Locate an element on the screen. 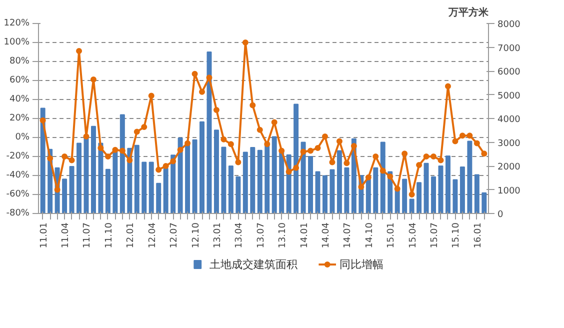  y-tick-label: 100% is located at coordinates (17, 43).